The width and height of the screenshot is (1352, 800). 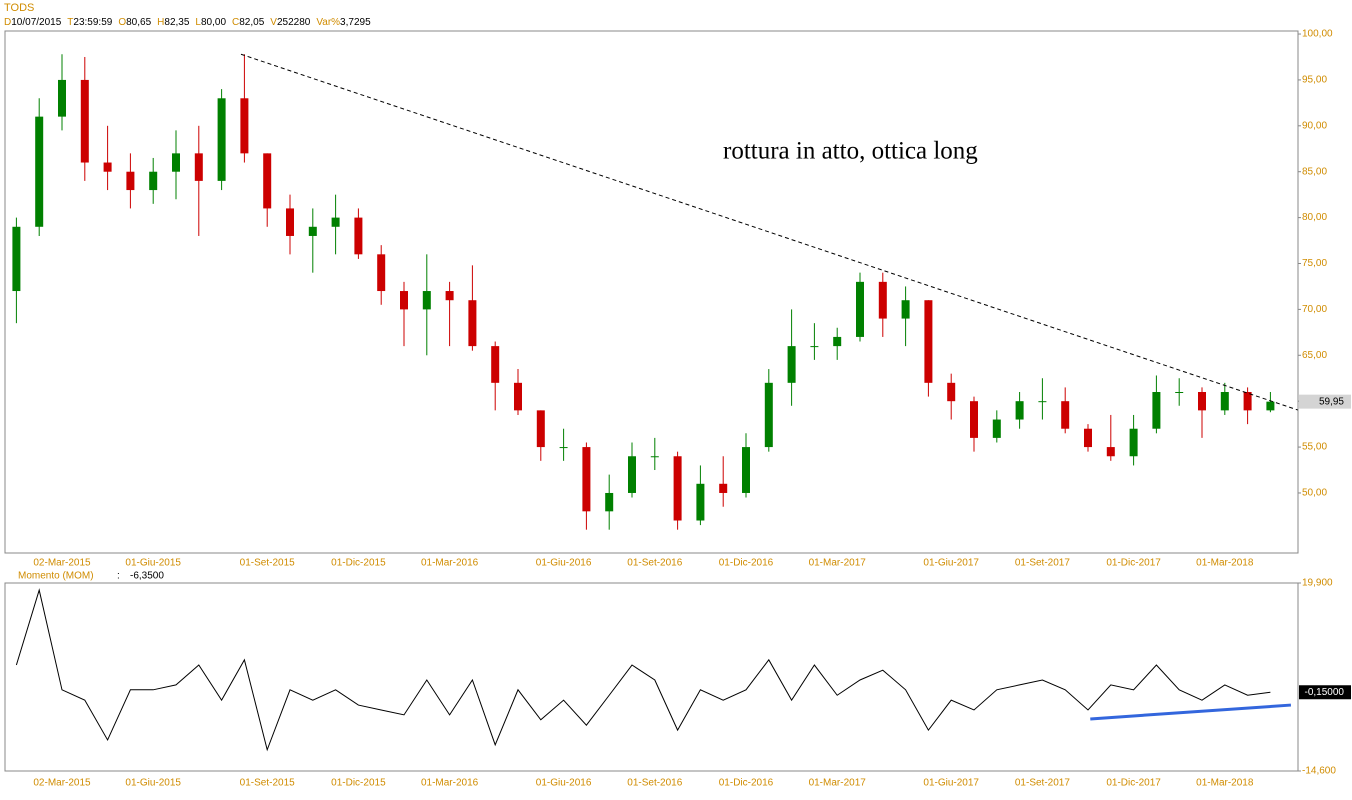 What do you see at coordinates (1317, 34) in the screenshot?
I see `y-tick-label: 100,00` at bounding box center [1317, 34].